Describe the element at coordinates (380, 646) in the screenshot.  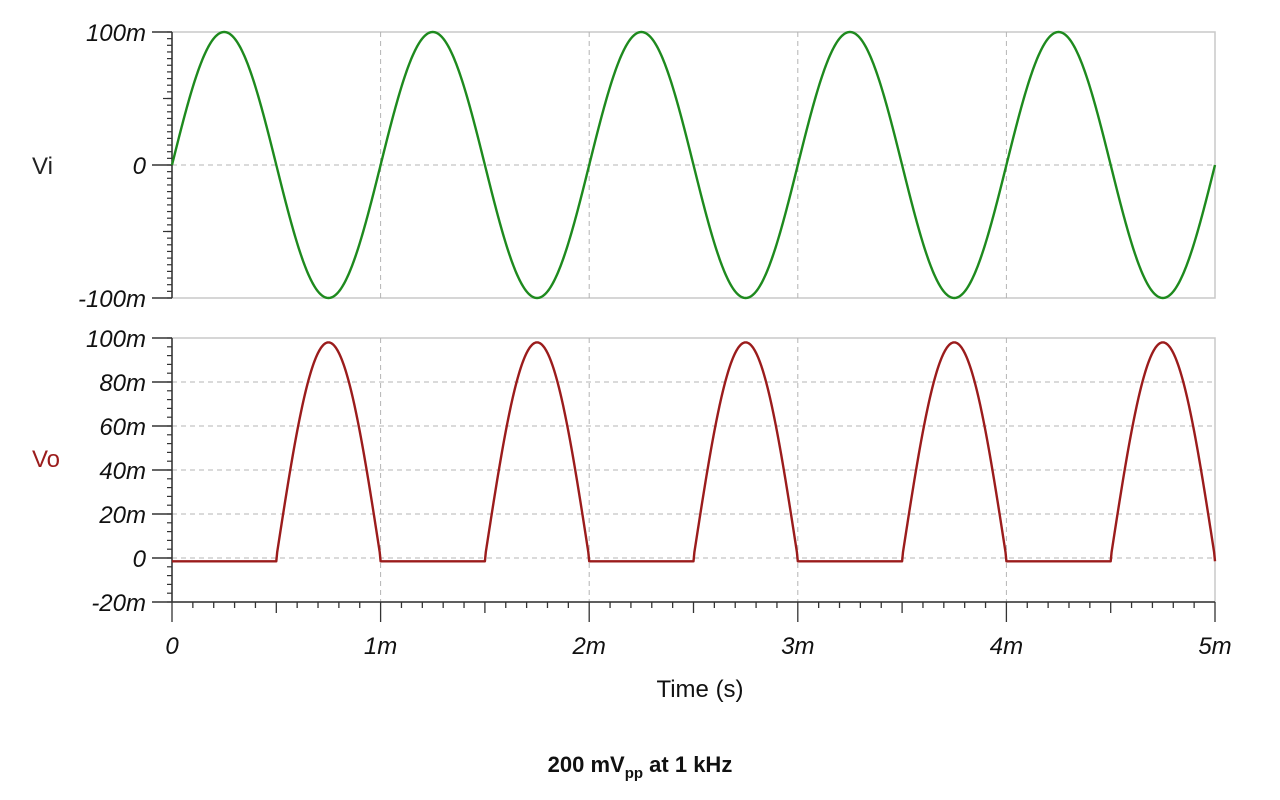
I see `x-tick-label: 1m` at that location.